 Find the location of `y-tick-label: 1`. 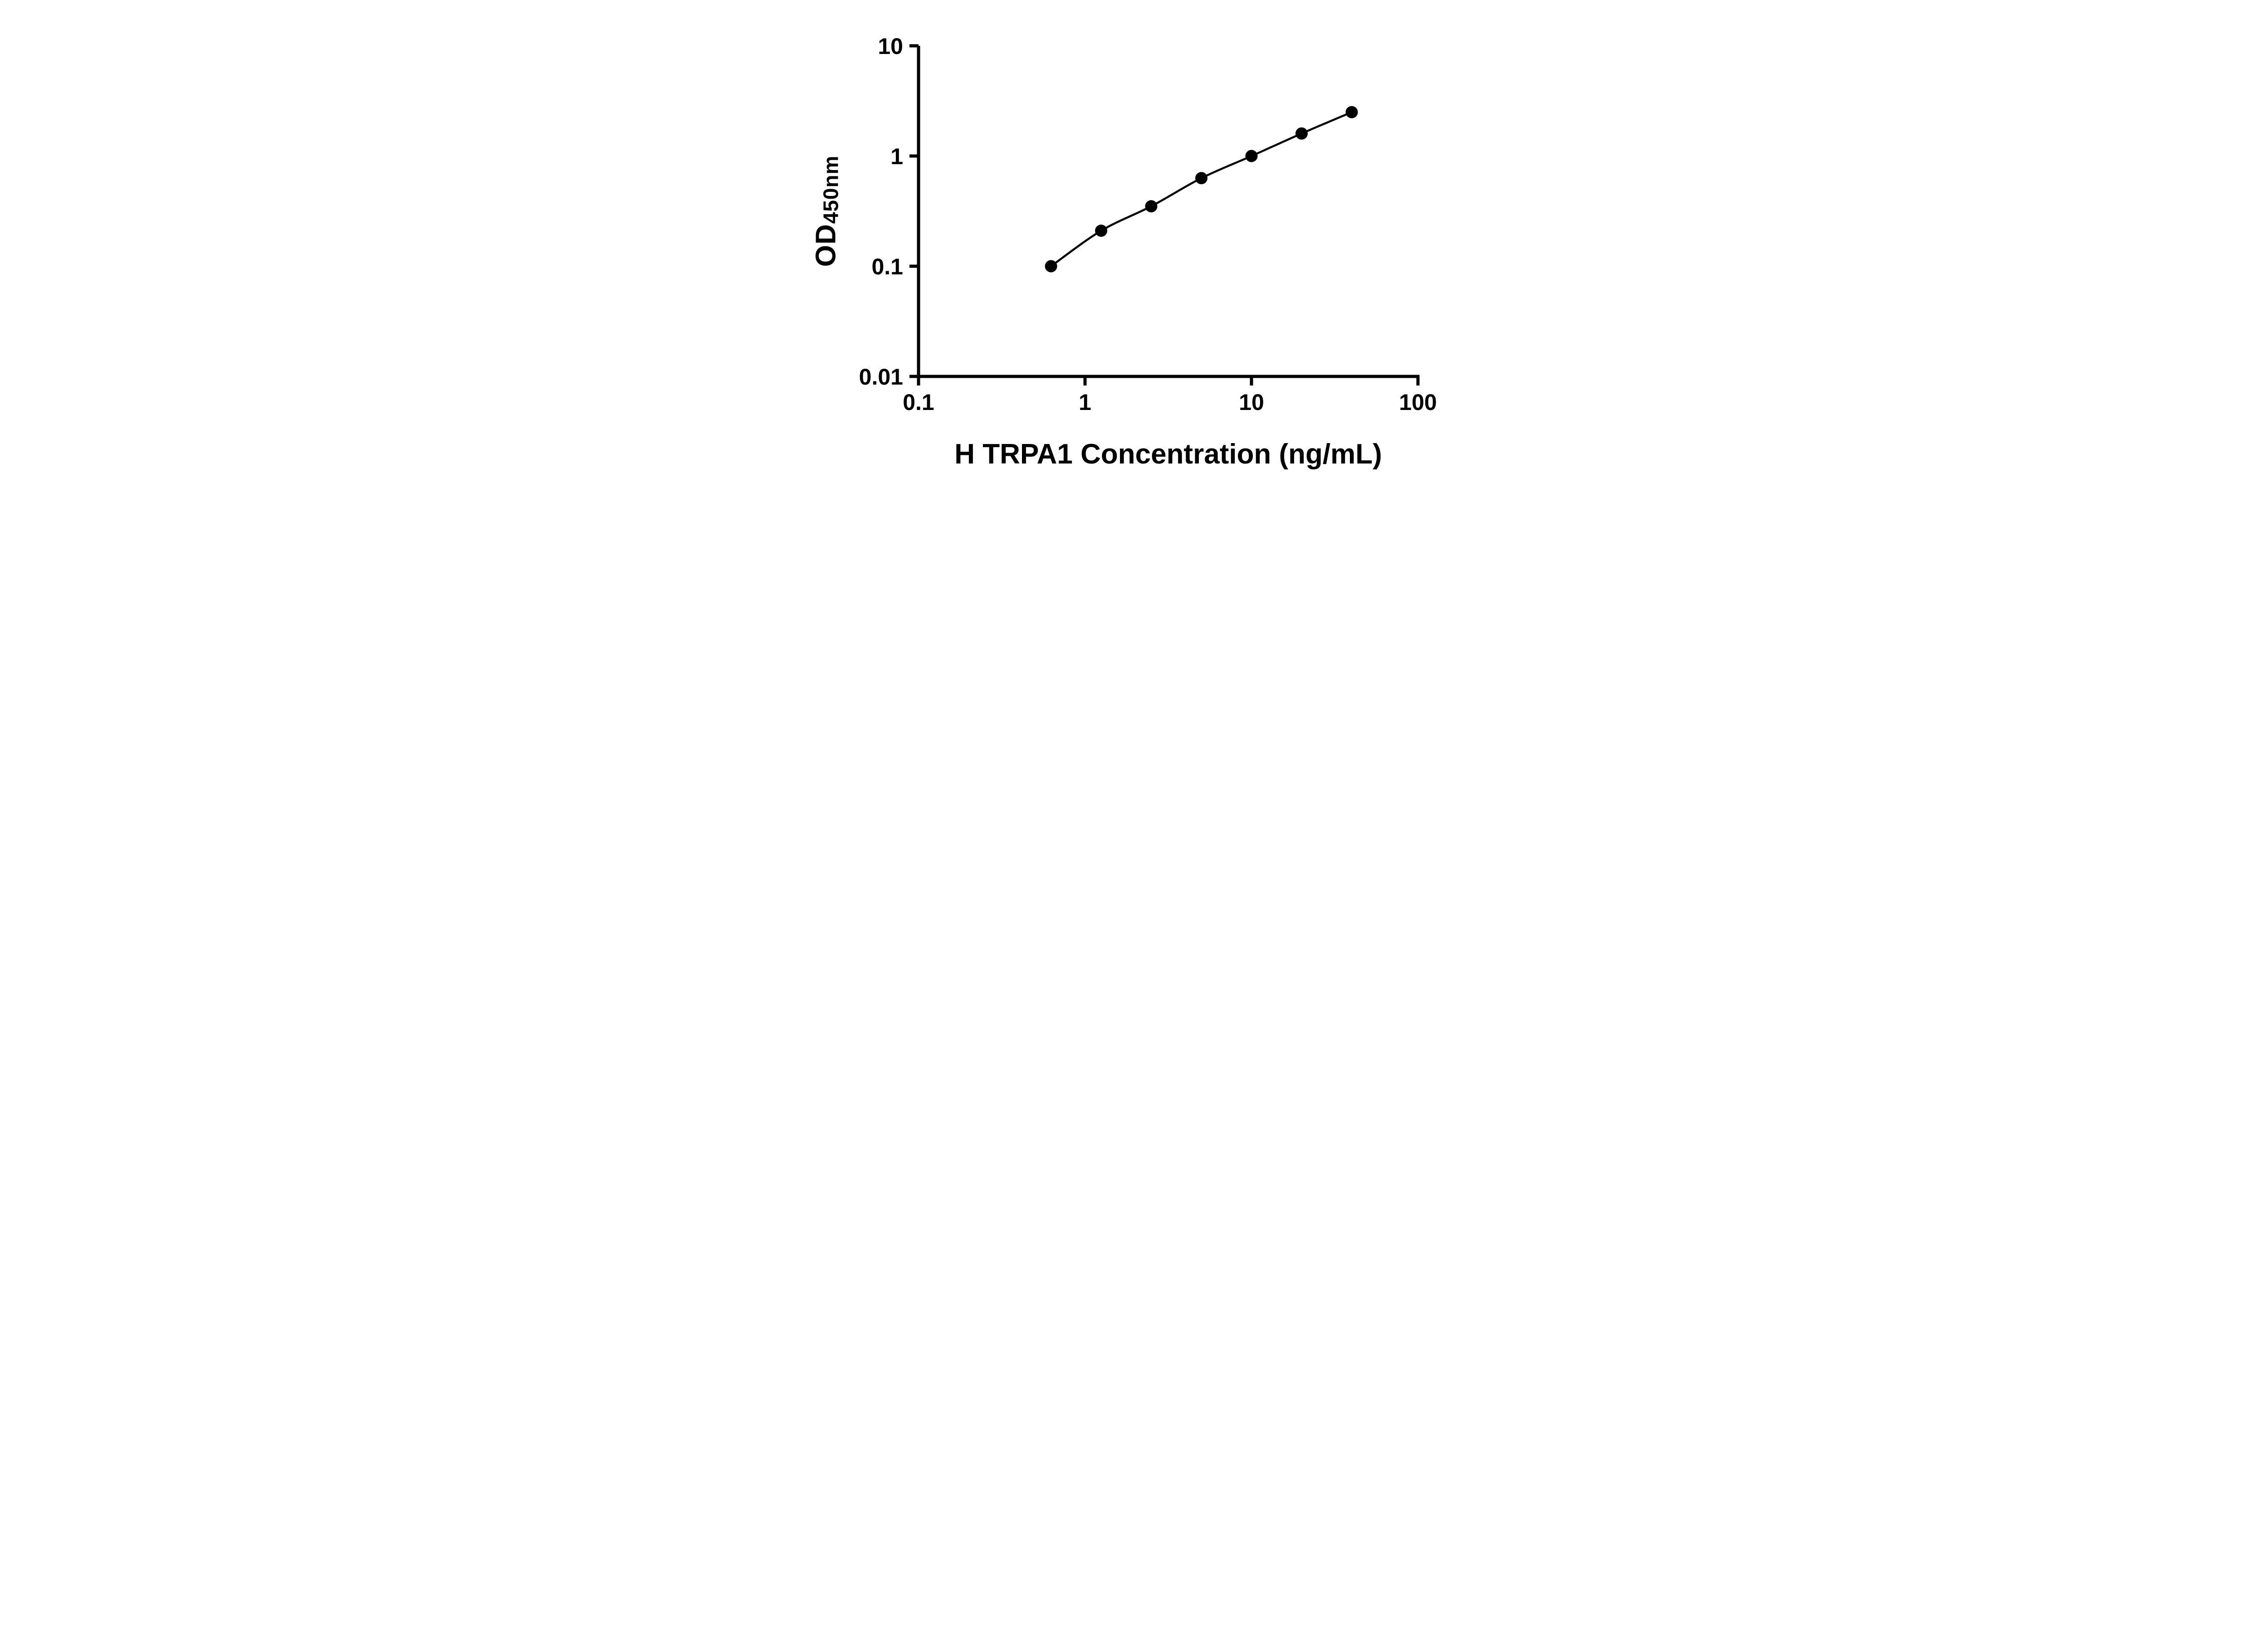

y-tick-label: 1 is located at coordinates (896, 156).